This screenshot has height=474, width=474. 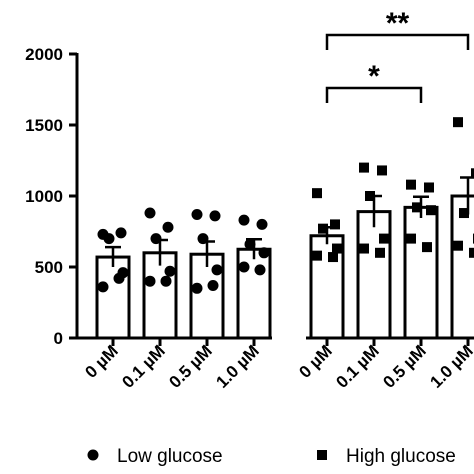 I want to click on significance-label: **, so click(x=398, y=23).